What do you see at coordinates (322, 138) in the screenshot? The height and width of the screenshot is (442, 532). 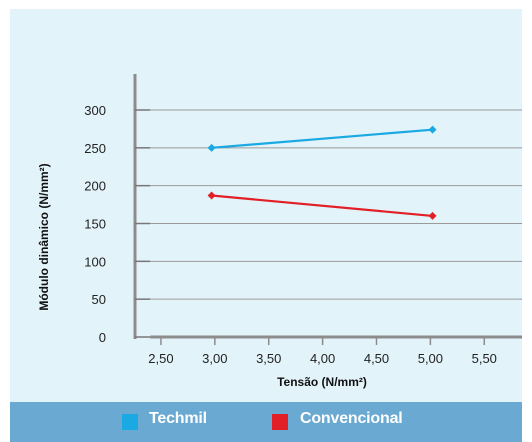 I see `series-line-techmil` at bounding box center [322, 138].